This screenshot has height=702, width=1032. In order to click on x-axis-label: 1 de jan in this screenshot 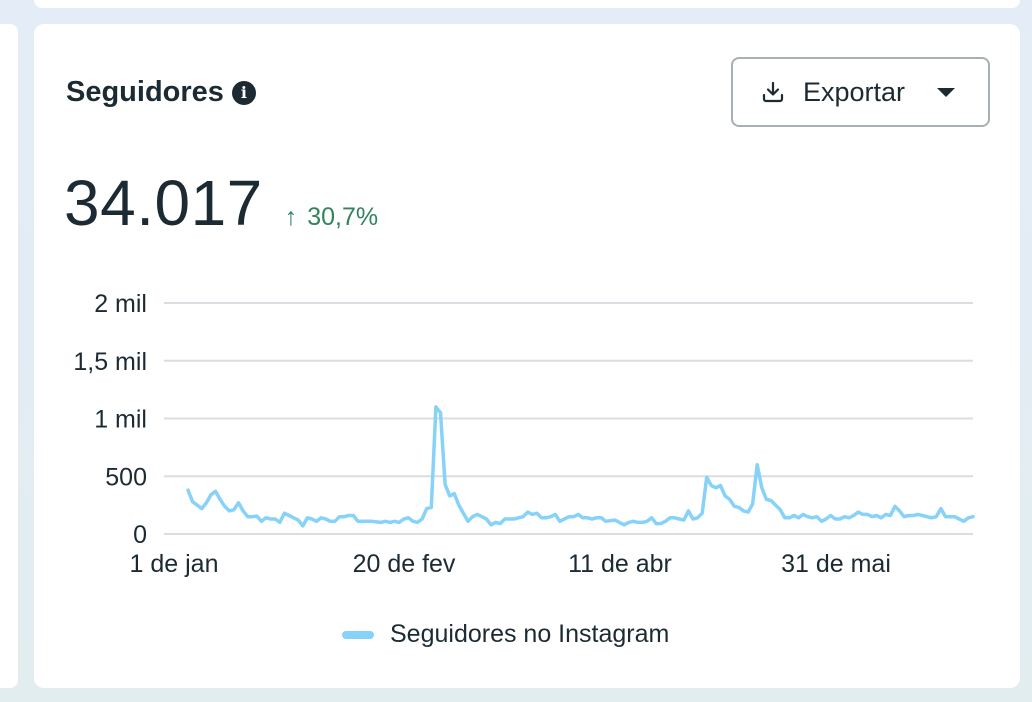, I will do `click(174, 564)`.